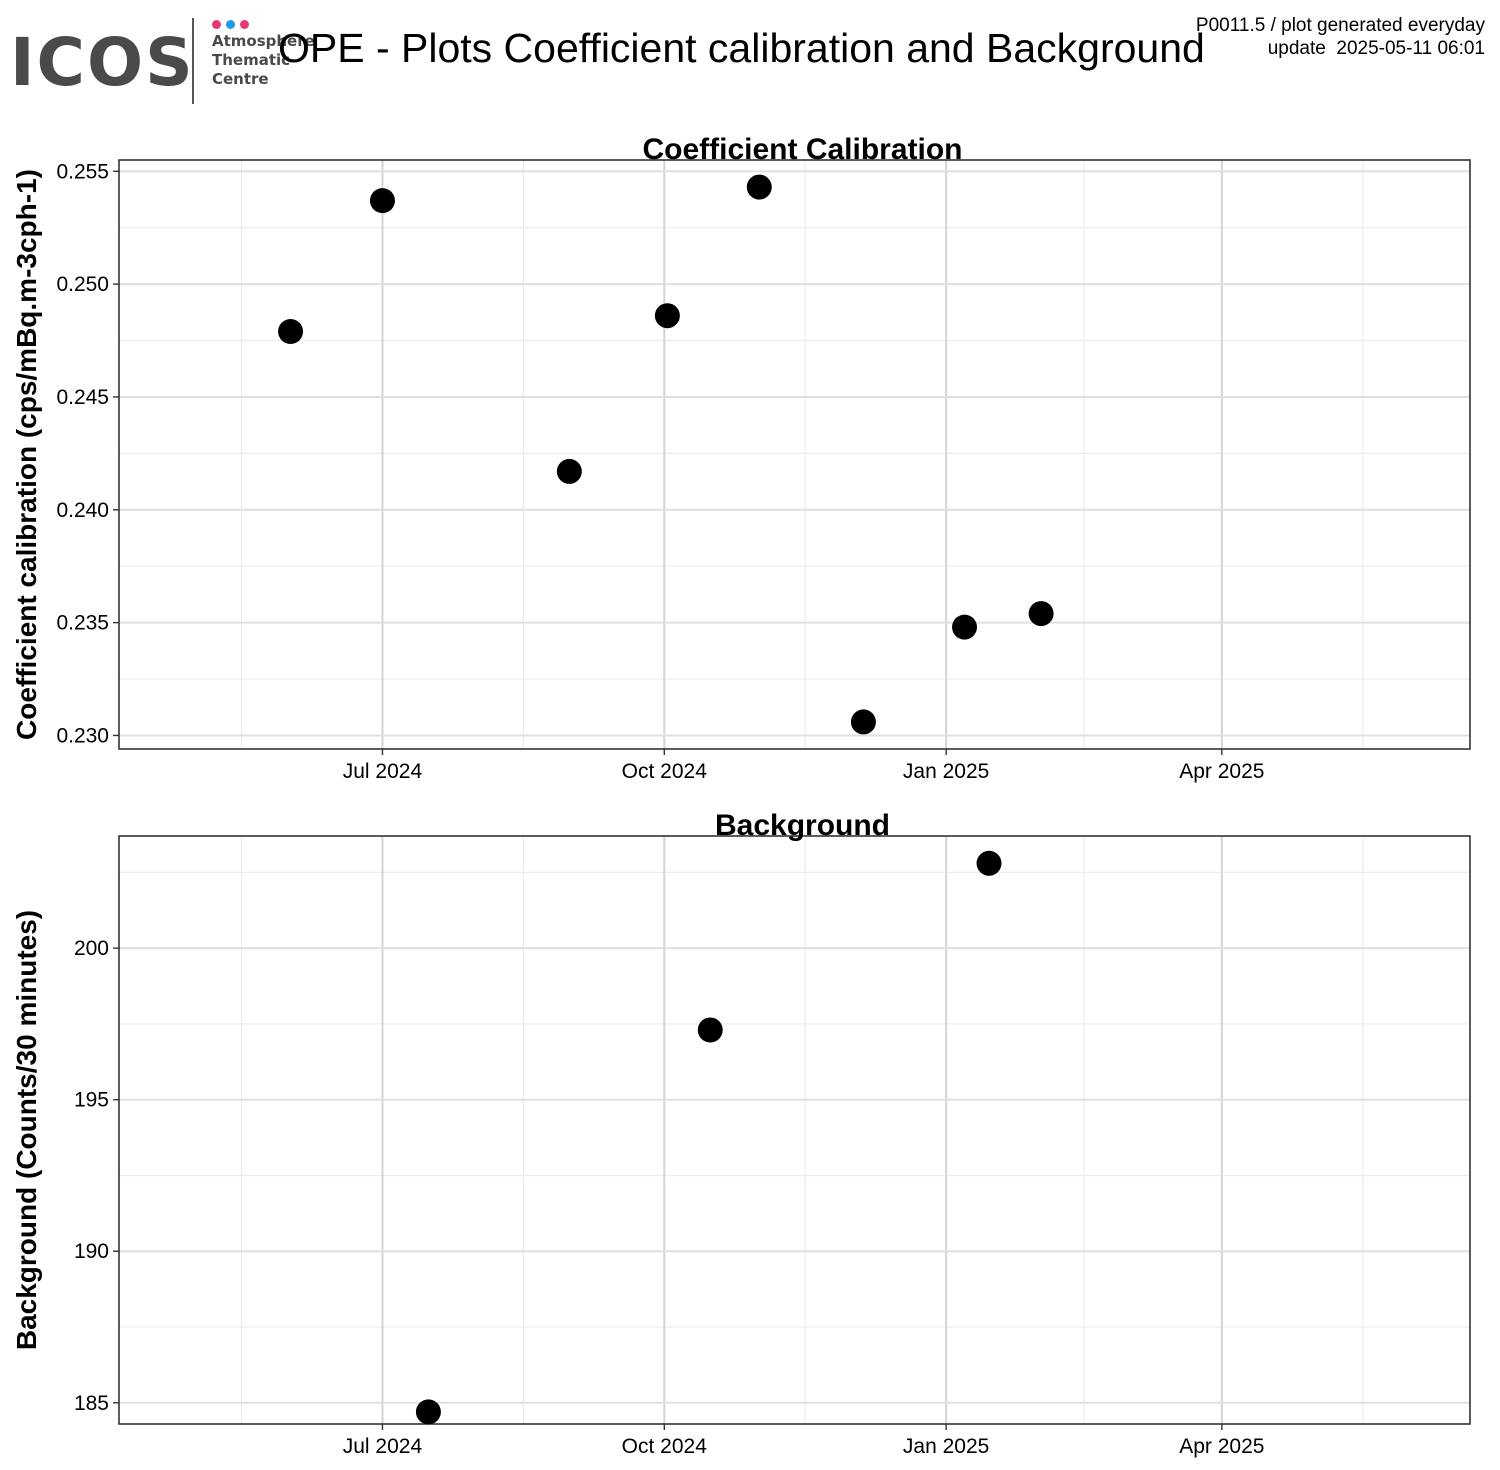 This screenshot has height=1470, width=1500. What do you see at coordinates (82, 171) in the screenshot?
I see `y-tick-label: 0.255` at bounding box center [82, 171].